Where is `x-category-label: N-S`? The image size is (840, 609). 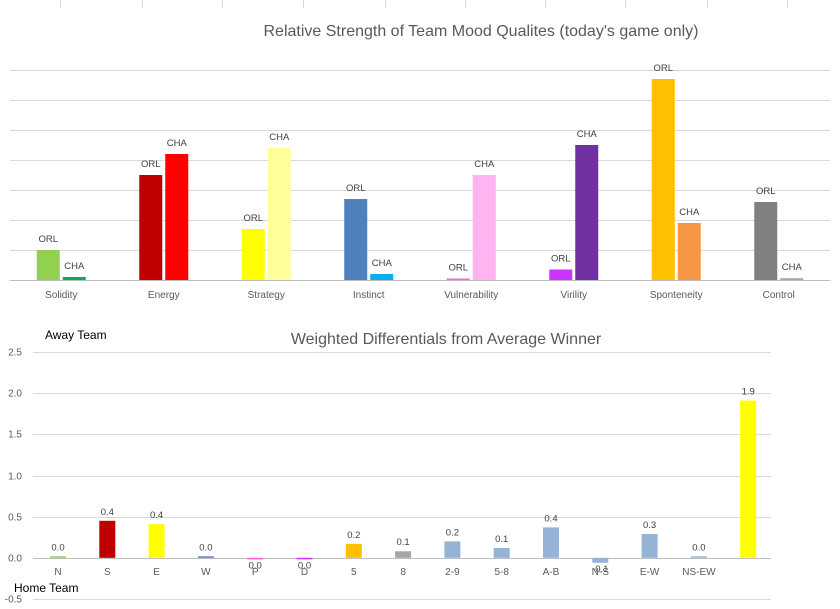 x-category-label: N-S is located at coordinates (601, 572).